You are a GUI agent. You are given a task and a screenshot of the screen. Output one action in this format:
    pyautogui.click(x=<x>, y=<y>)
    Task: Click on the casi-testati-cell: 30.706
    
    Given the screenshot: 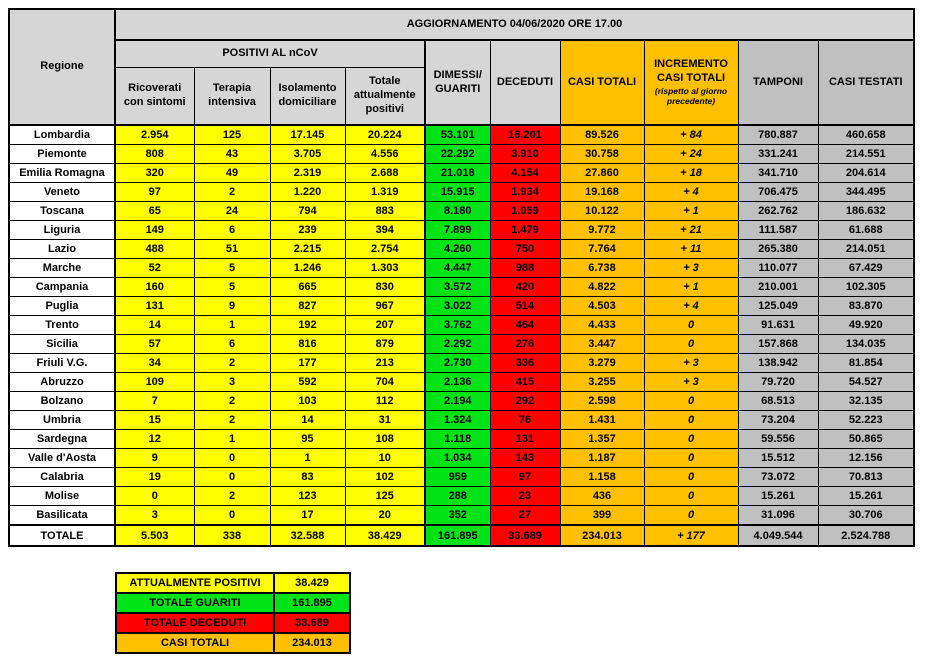 What is the action you would take?
    pyautogui.click(x=866, y=515)
    